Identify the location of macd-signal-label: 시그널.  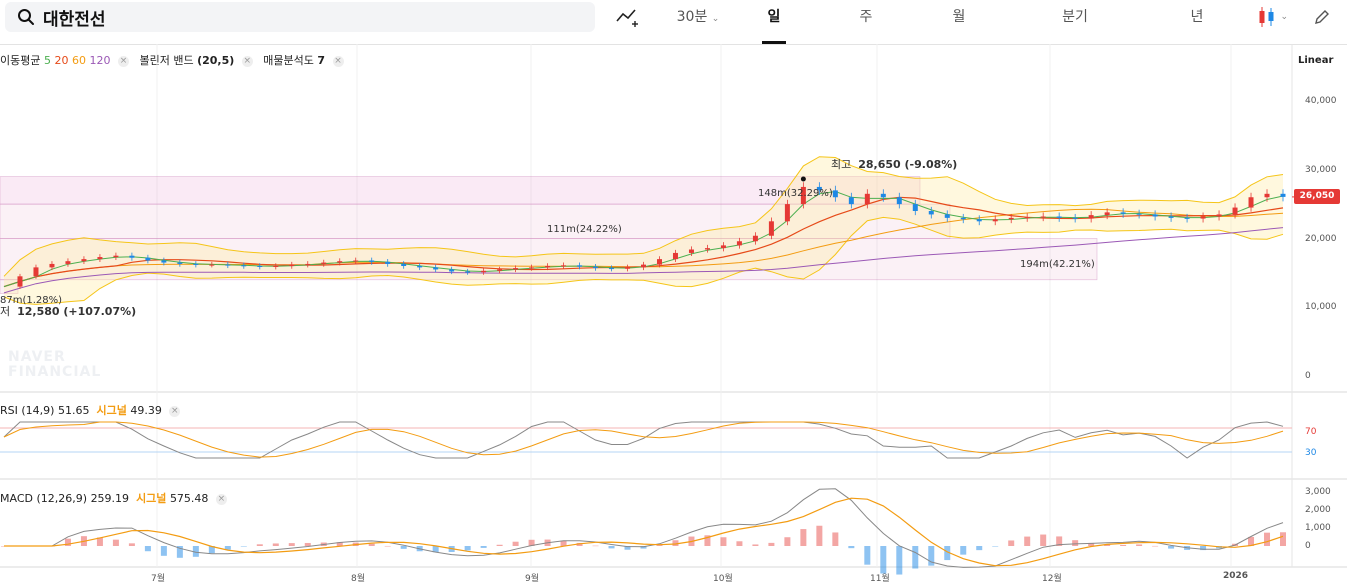
(151, 498).